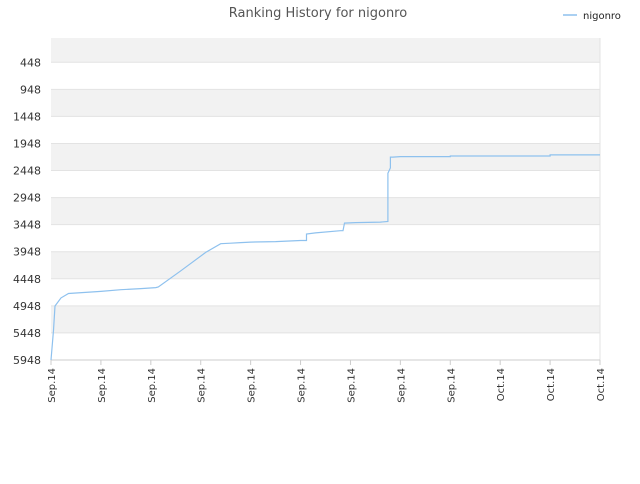 The image size is (640, 484). What do you see at coordinates (27, 143) in the screenshot?
I see `y-tick-label: 1948` at bounding box center [27, 143].